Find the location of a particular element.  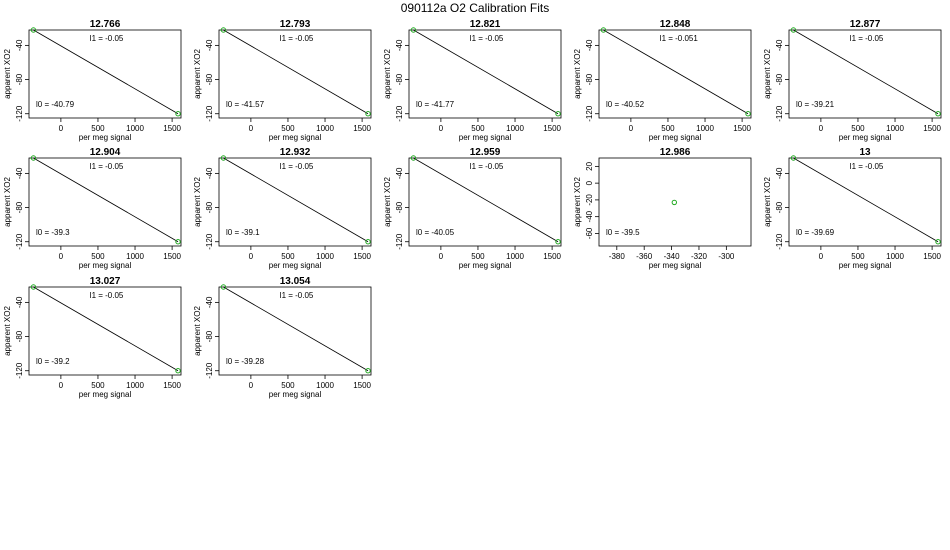

y-tick-label: -60 is located at coordinates (589, 233).